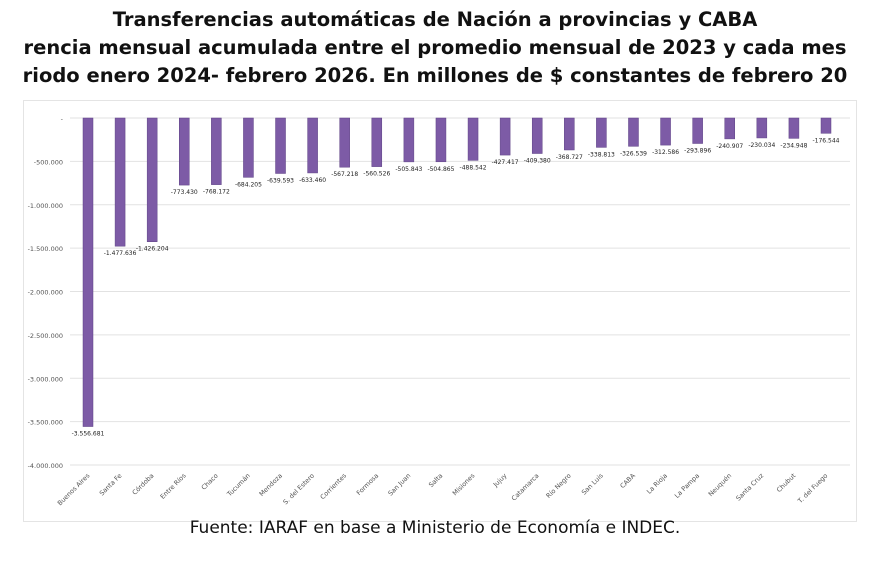  I want to click on category-label: Formosa, so click(367, 484).